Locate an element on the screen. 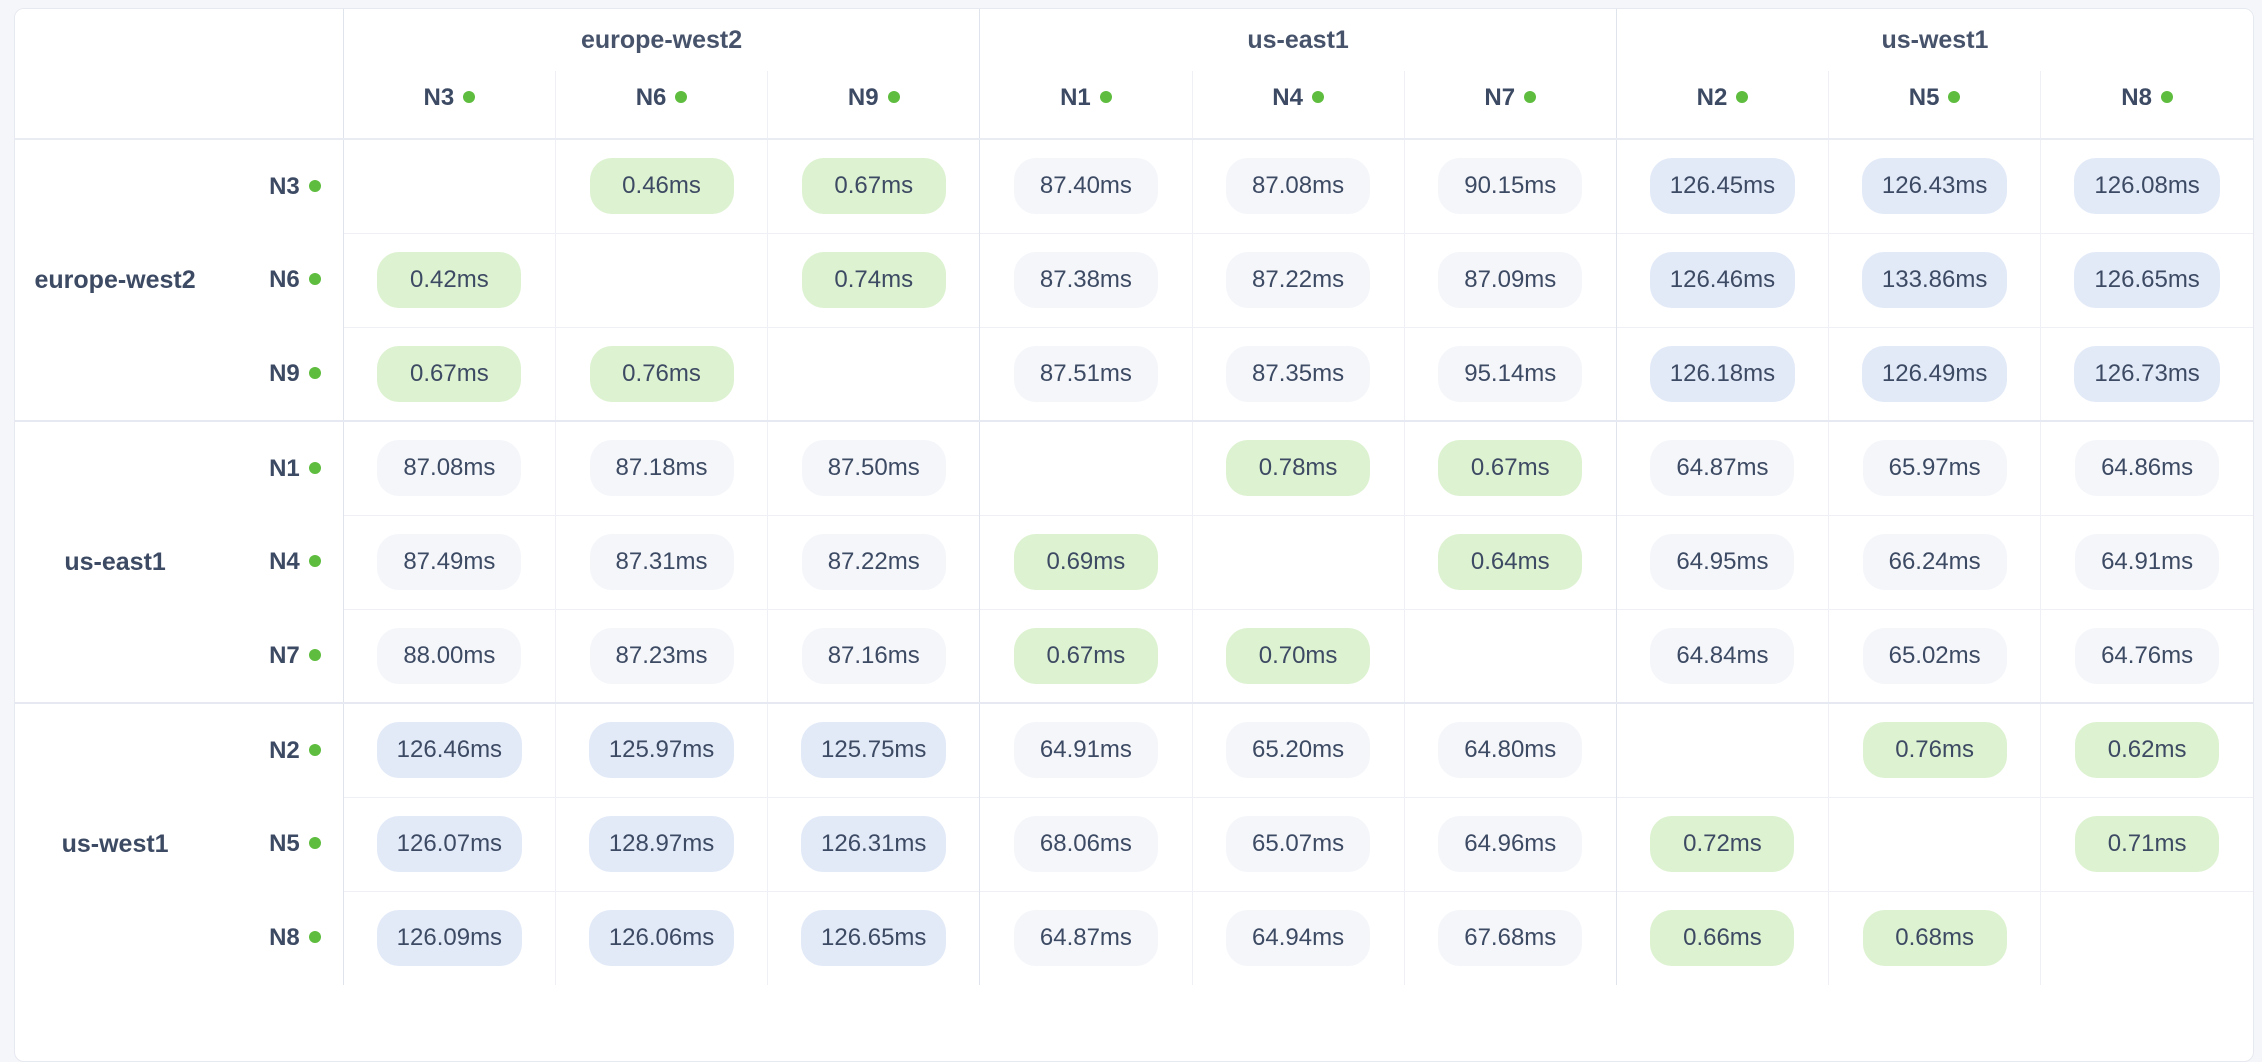 This screenshot has width=2262, height=1062. latency-cell-N9-N2: 126.18ms is located at coordinates (1722, 373).